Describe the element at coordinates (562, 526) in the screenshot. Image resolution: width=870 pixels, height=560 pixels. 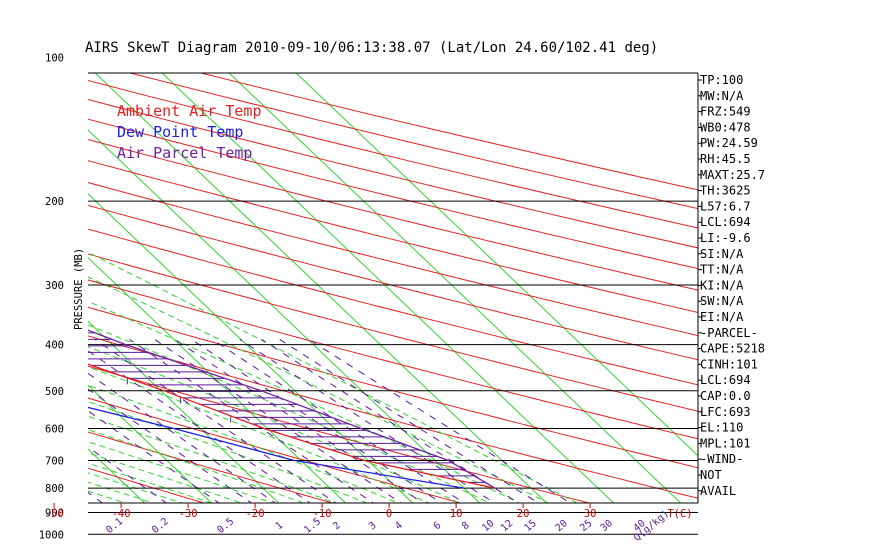
I see `mixing-ratio-tick-label: 20` at that location.